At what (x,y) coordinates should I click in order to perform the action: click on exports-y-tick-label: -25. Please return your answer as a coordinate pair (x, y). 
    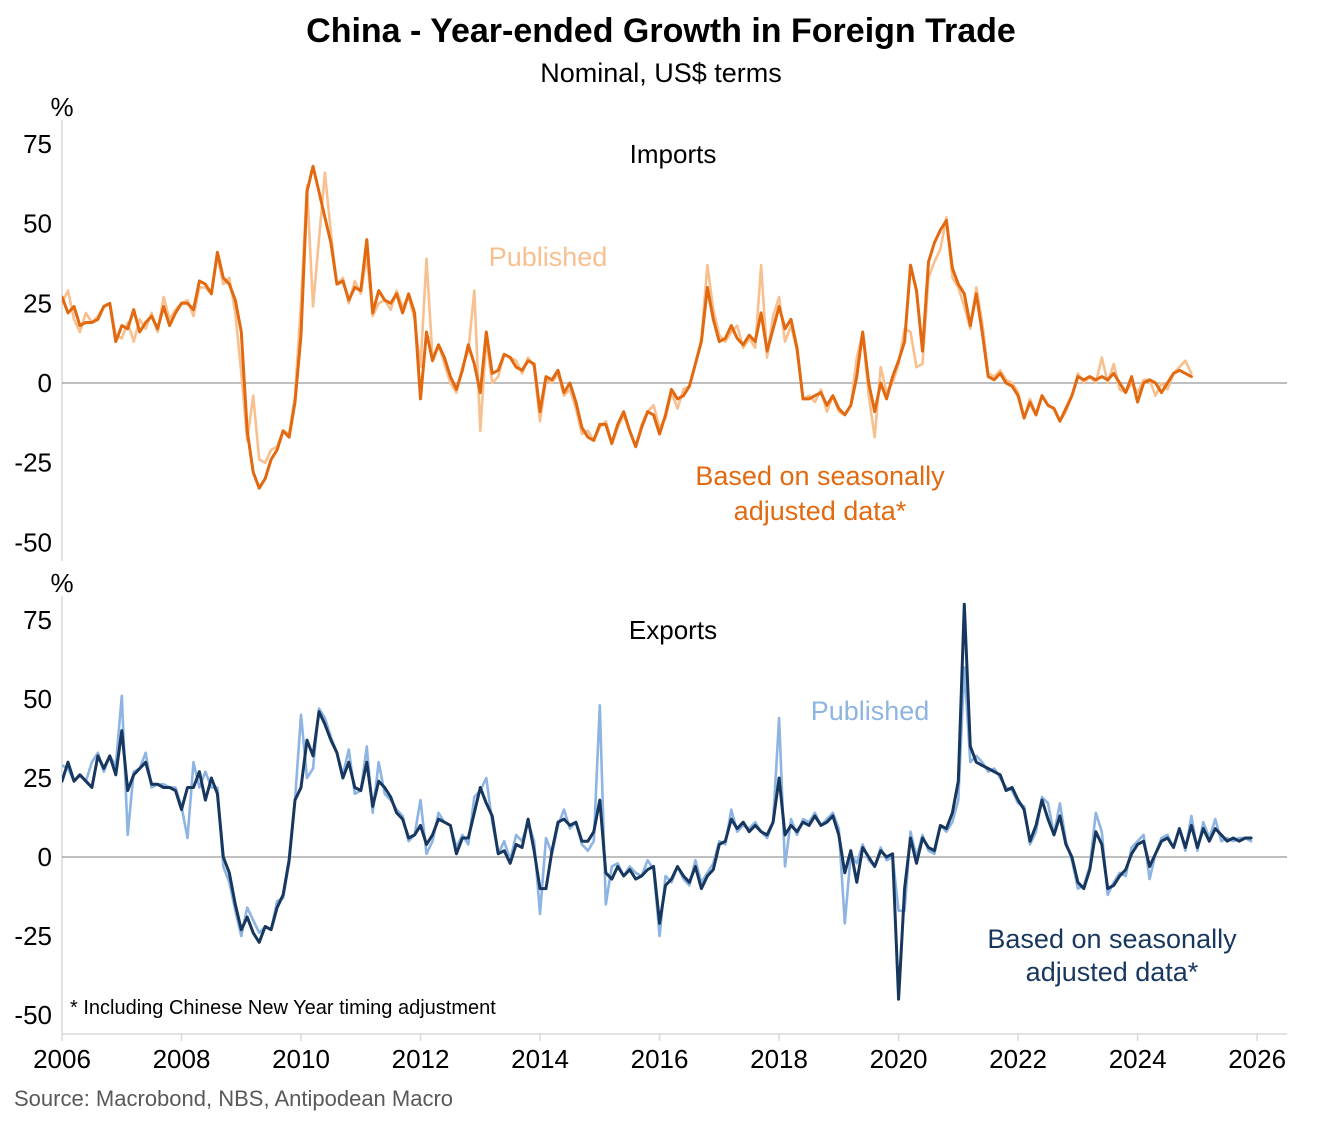
    Looking at the image, I should click on (33, 936).